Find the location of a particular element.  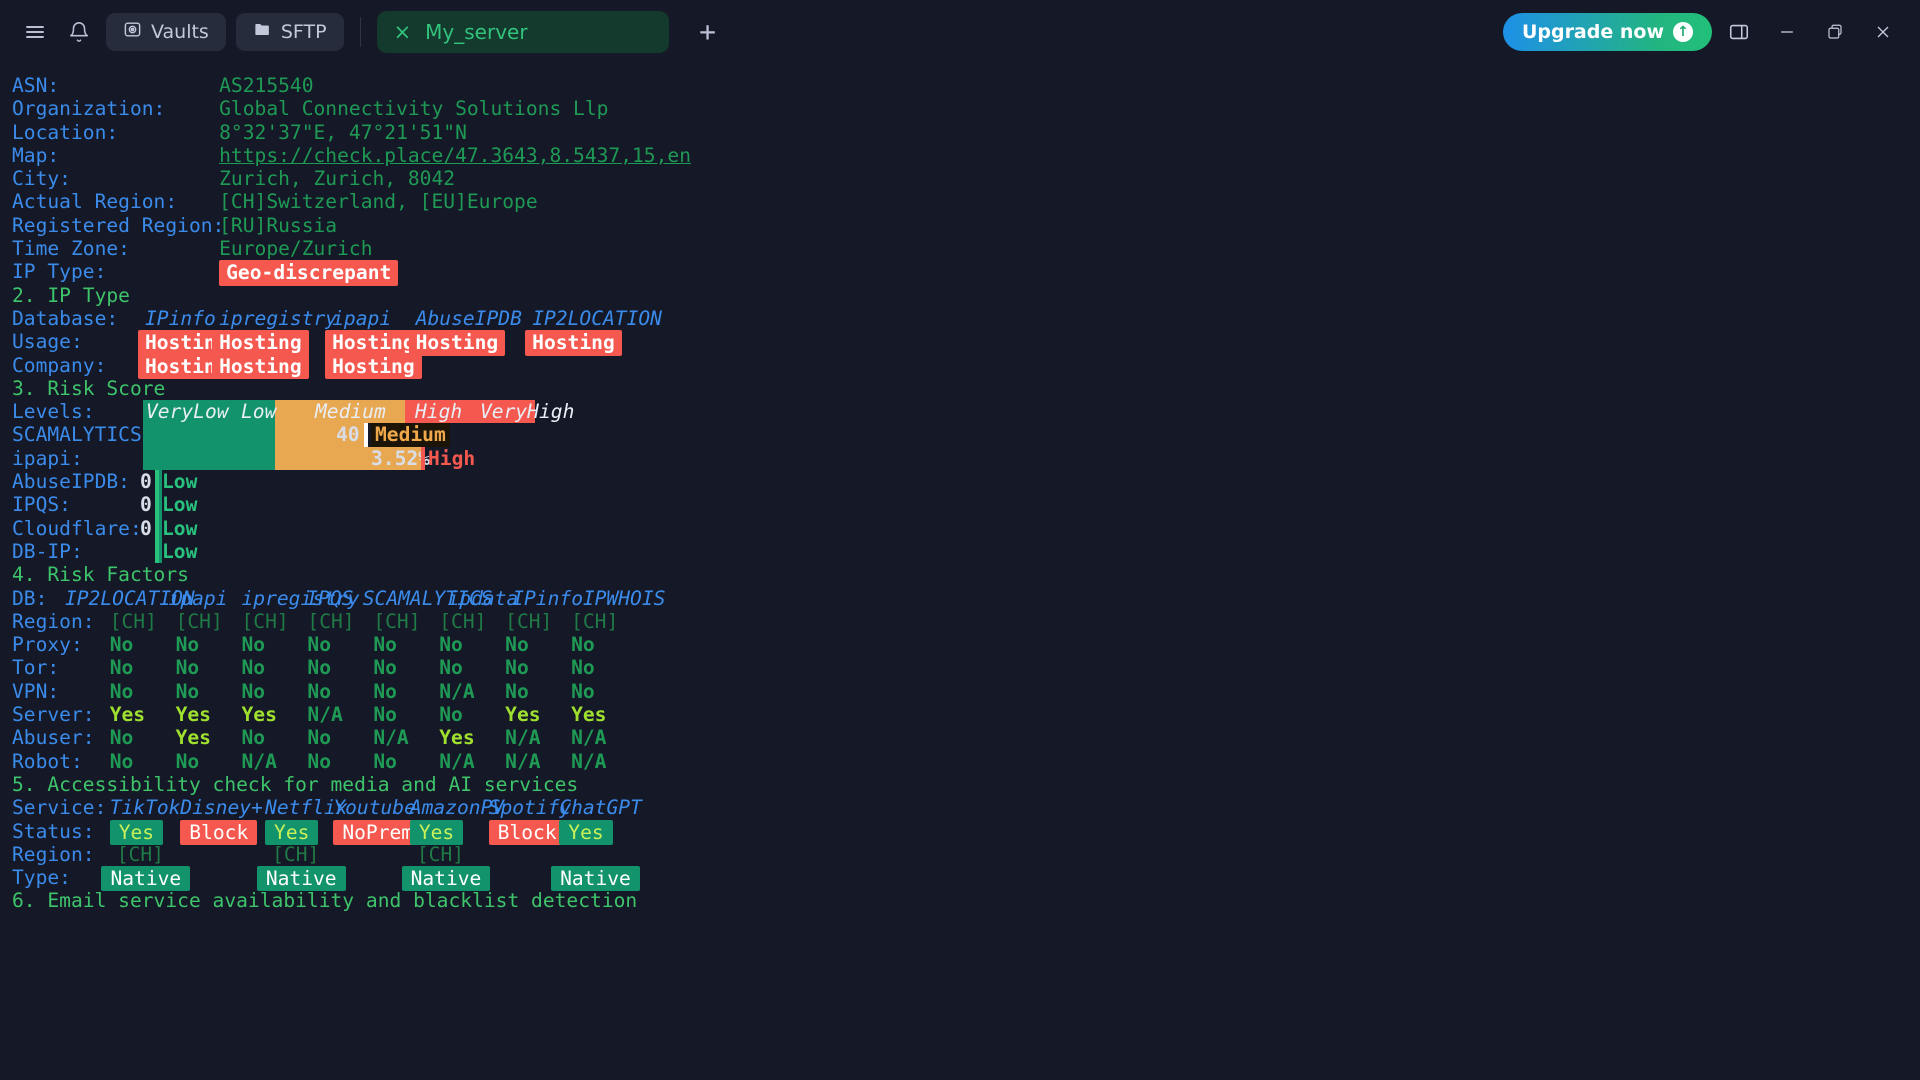

risk-factor-row: VPN: No No No No No N/A No No is located at coordinates (966, 691).